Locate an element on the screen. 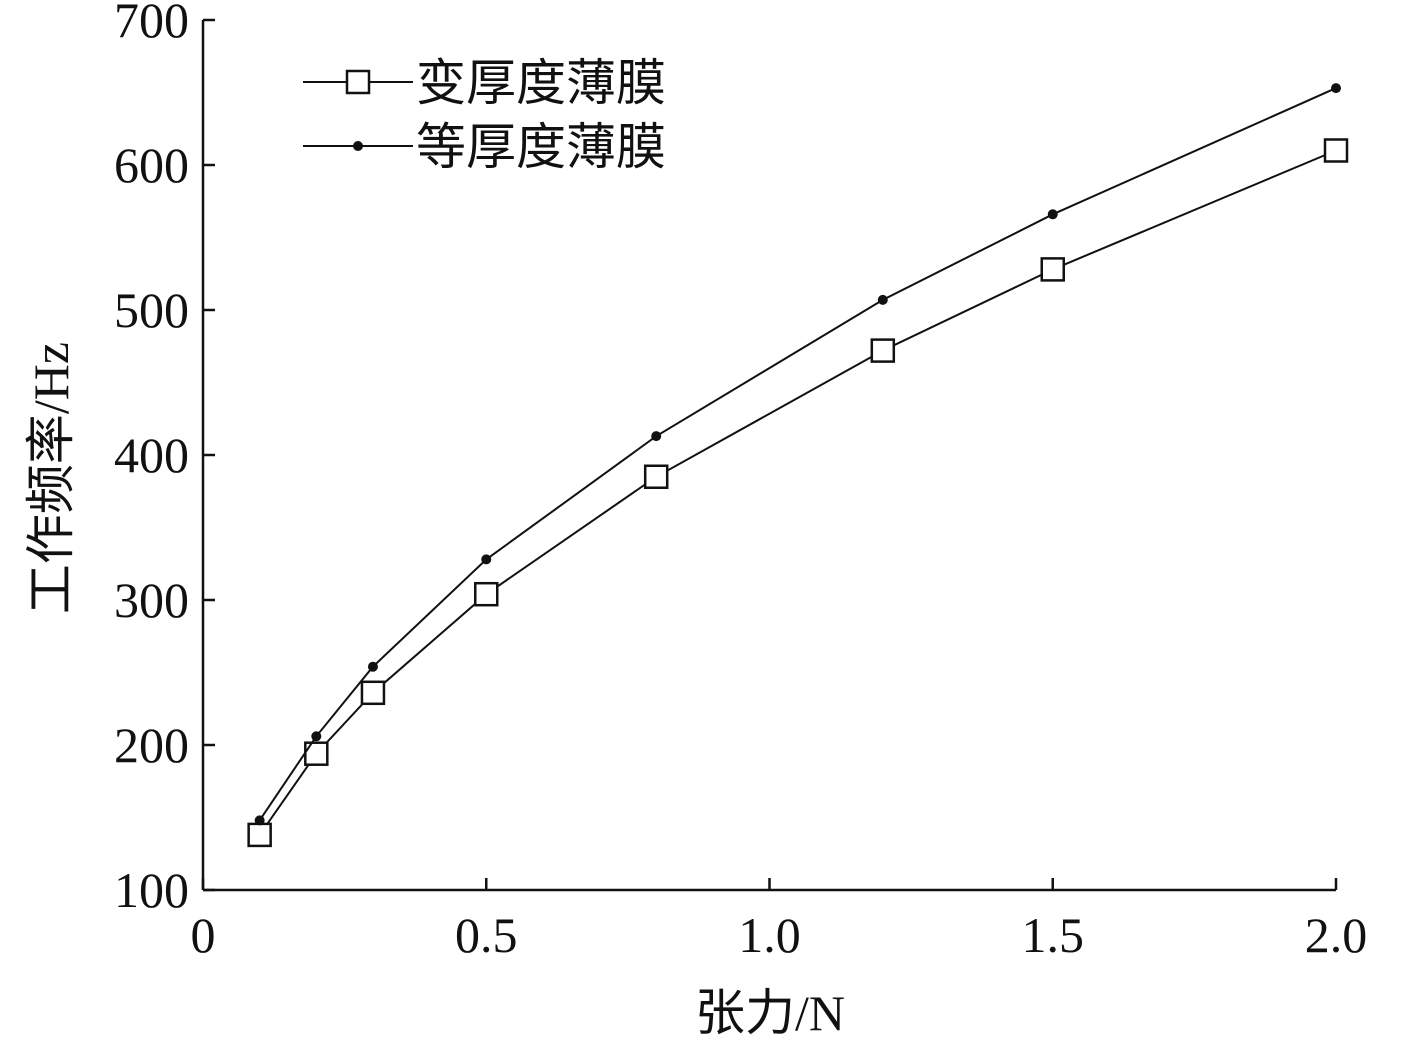  x-axis-ticks: 0 0.5 1.0 1.5 2.0 is located at coordinates (779, 920).